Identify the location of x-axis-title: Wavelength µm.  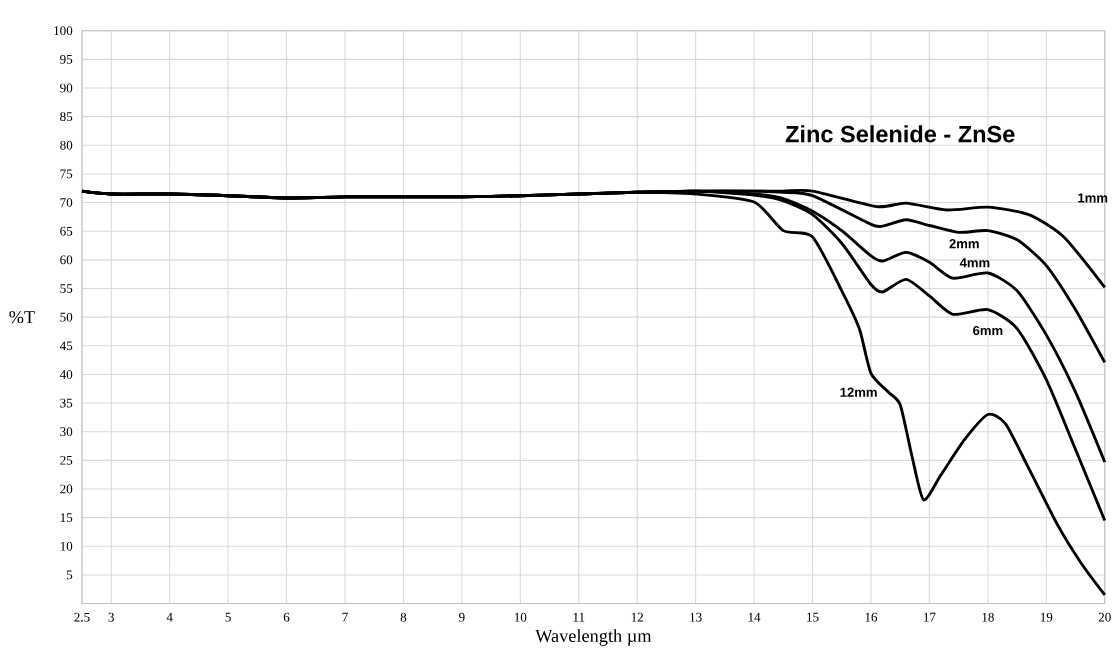
(593, 637).